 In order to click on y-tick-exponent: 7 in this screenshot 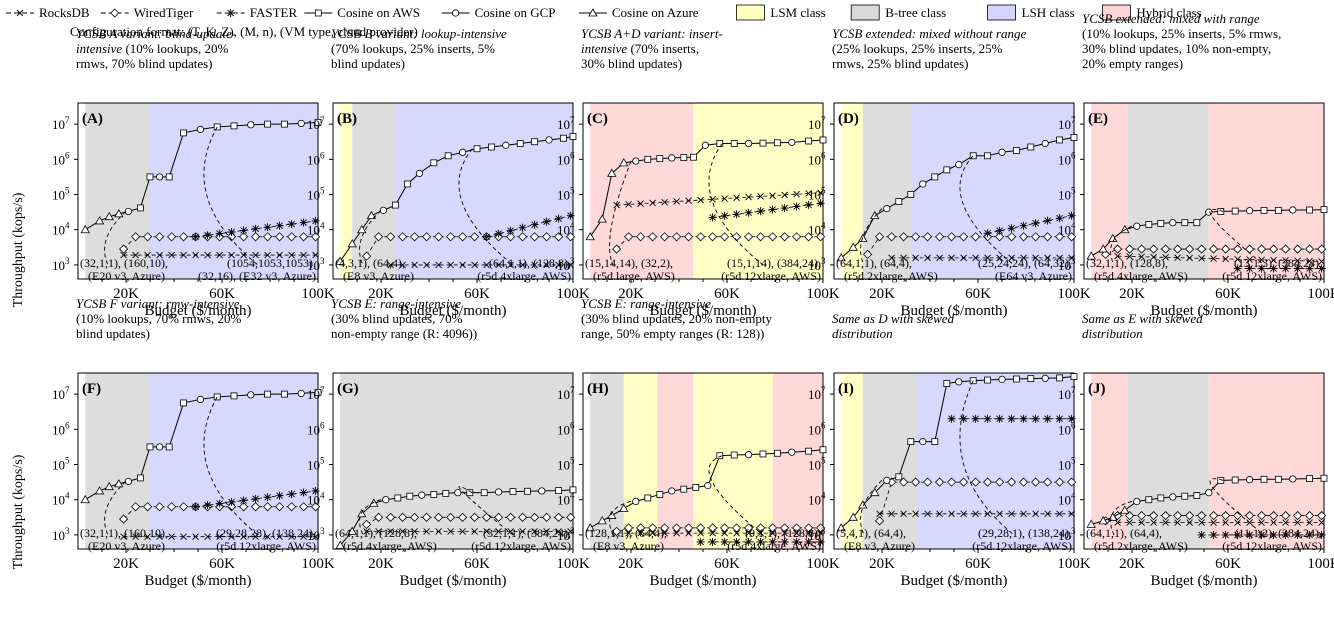, I will do `click(67, 390)`.